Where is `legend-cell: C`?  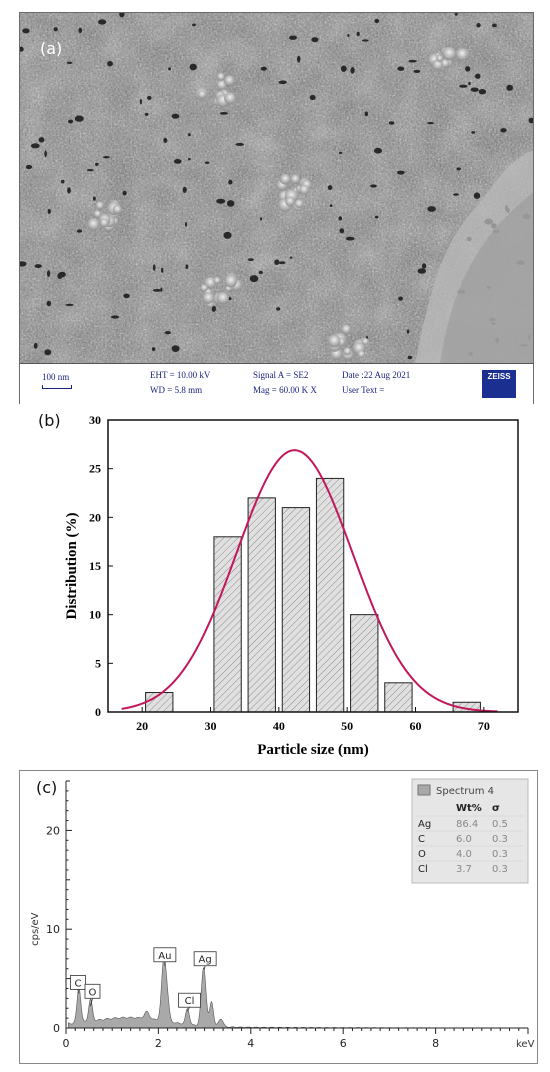
legend-cell: C is located at coordinates (421, 839).